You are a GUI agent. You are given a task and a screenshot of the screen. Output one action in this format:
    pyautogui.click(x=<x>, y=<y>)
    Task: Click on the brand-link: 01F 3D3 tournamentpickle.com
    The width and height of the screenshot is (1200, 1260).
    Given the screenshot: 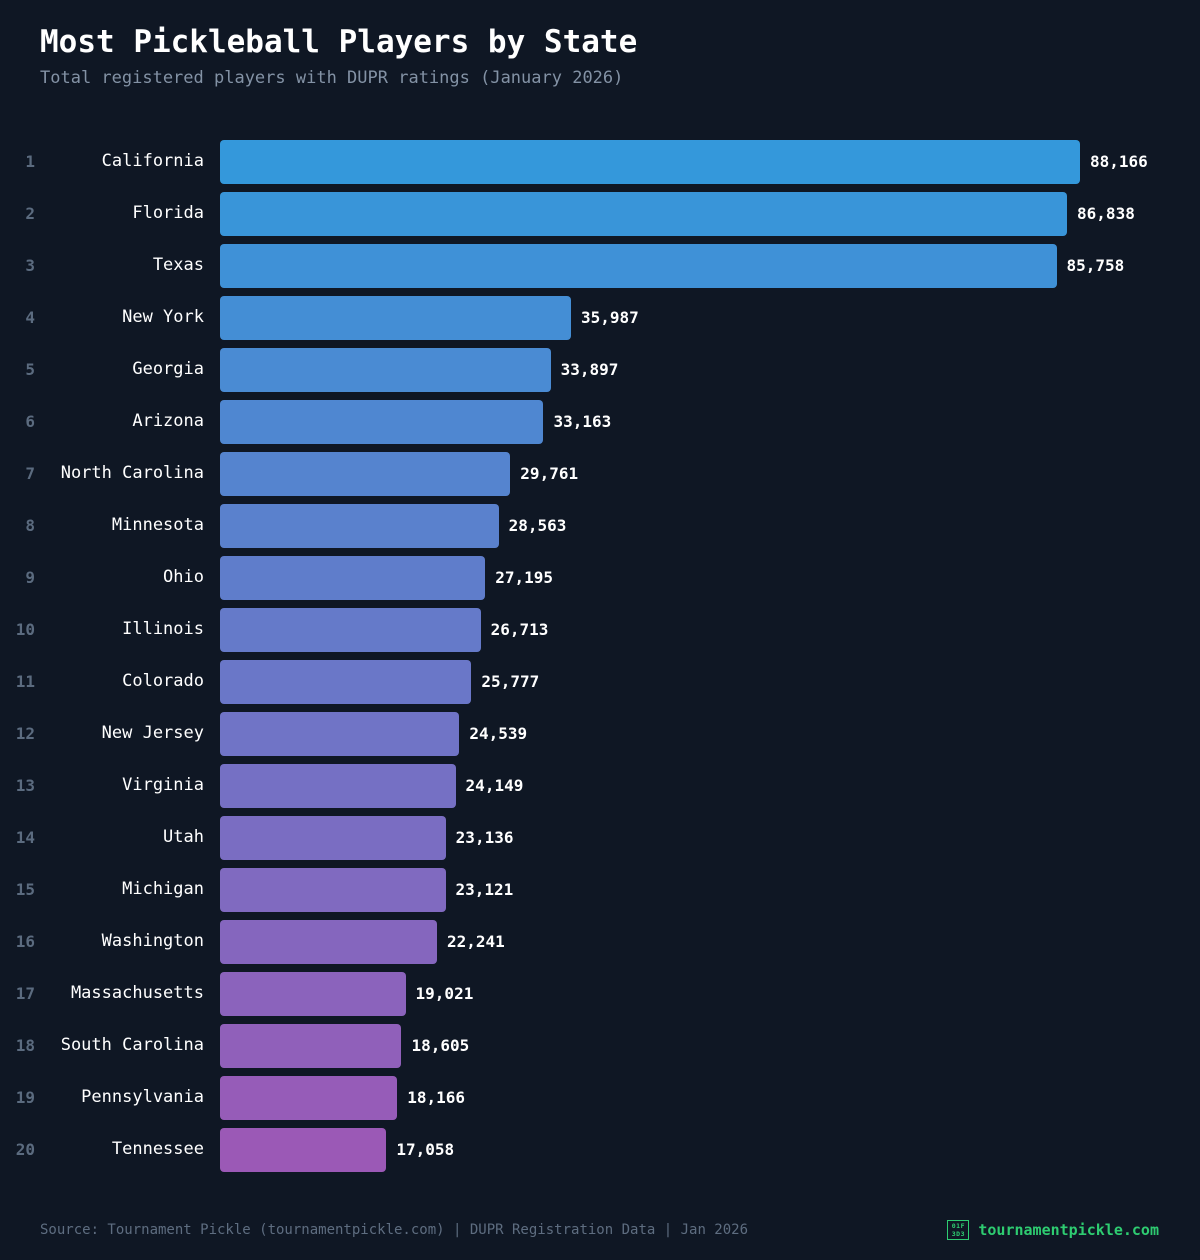 What is the action you would take?
    pyautogui.click(x=1053, y=1230)
    